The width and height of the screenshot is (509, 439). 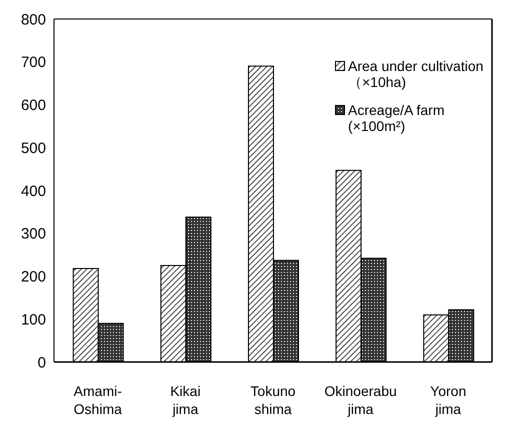 What do you see at coordinates (397, 118) in the screenshot?
I see `legend-label: Acreage/A farm (×100m²)` at bounding box center [397, 118].